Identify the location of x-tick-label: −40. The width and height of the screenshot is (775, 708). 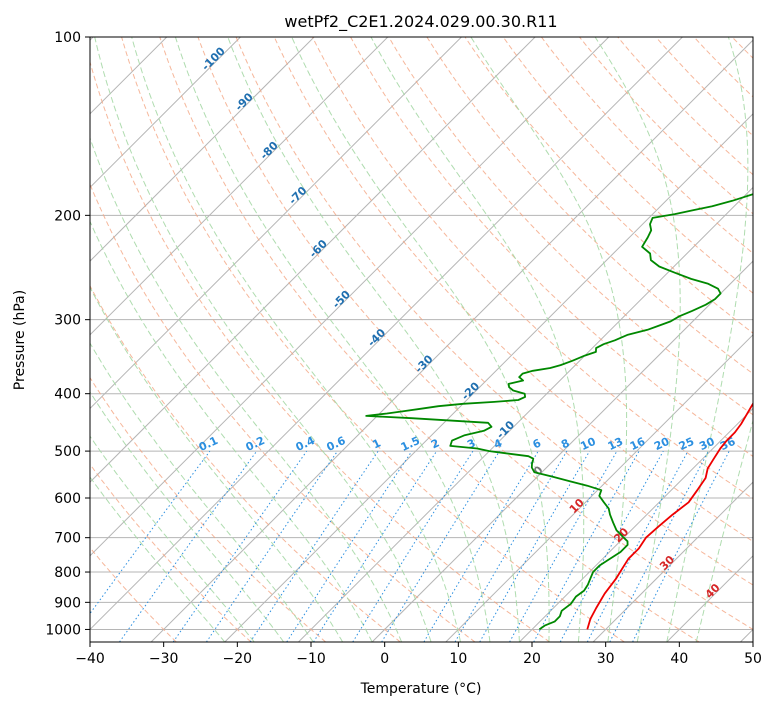
(90, 659).